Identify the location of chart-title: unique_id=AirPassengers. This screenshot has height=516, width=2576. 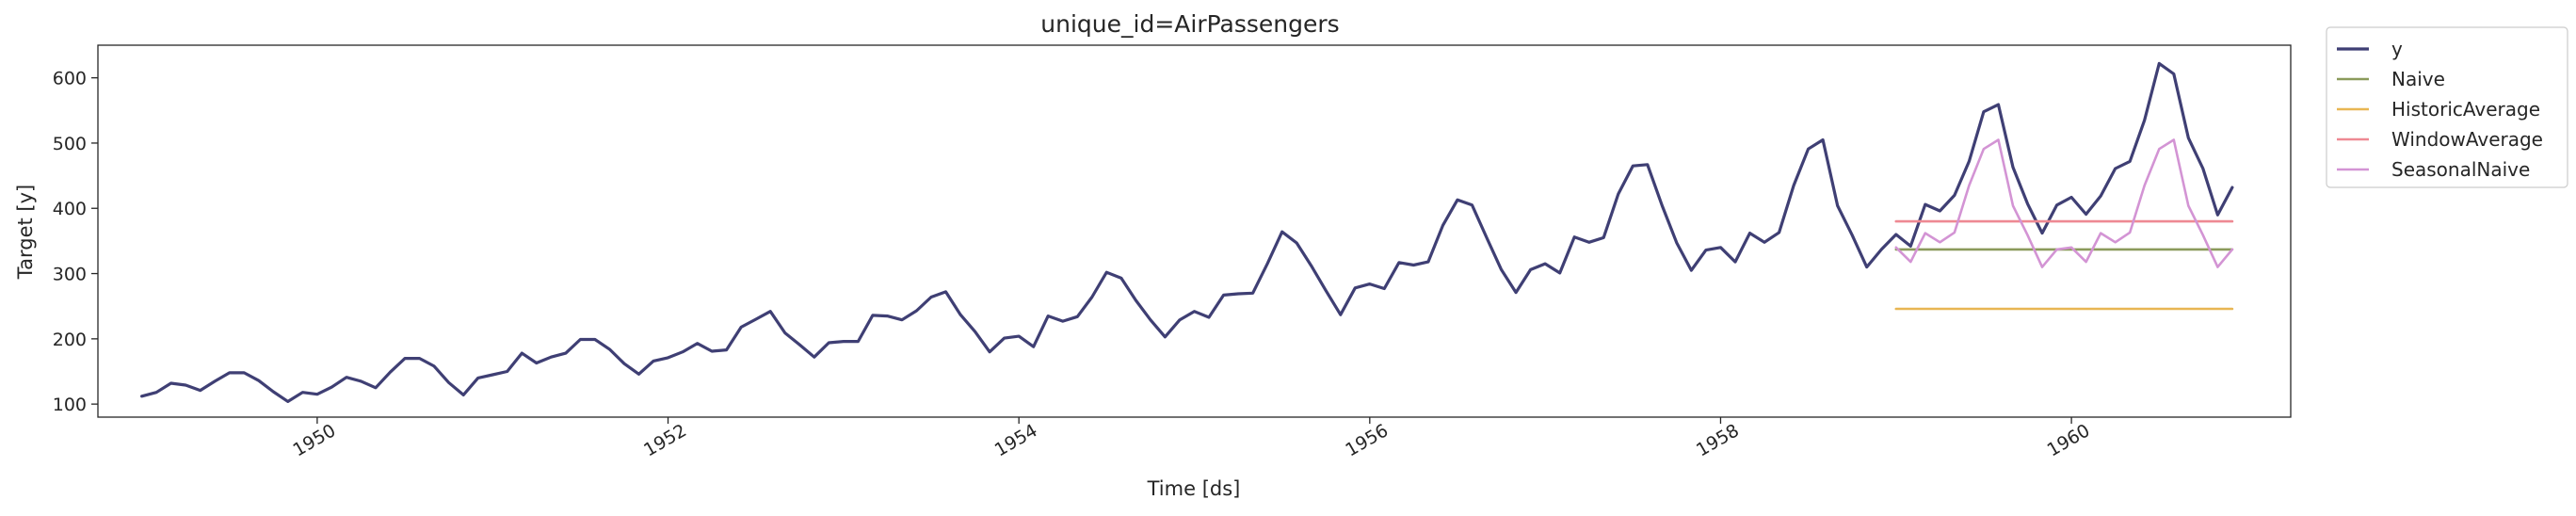
(1189, 24).